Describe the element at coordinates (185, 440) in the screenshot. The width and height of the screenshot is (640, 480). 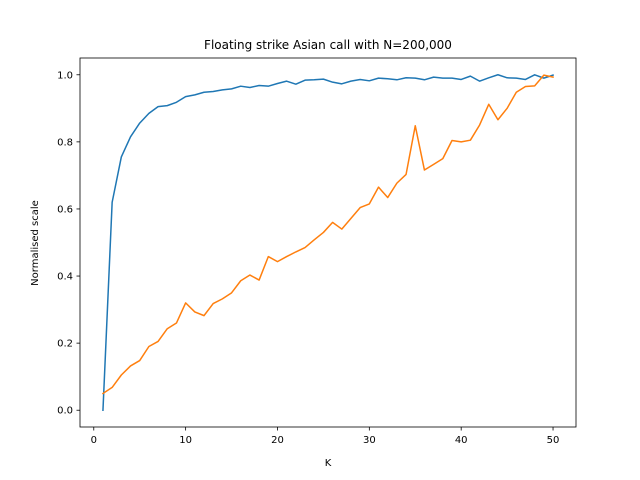
I see `x-tick-label: 10` at that location.